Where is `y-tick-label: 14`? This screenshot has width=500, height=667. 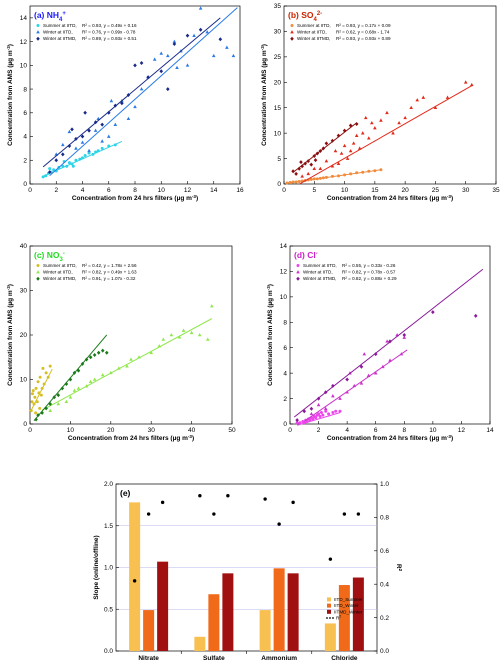 y-tick-label: 14 is located at coordinates (284, 246).